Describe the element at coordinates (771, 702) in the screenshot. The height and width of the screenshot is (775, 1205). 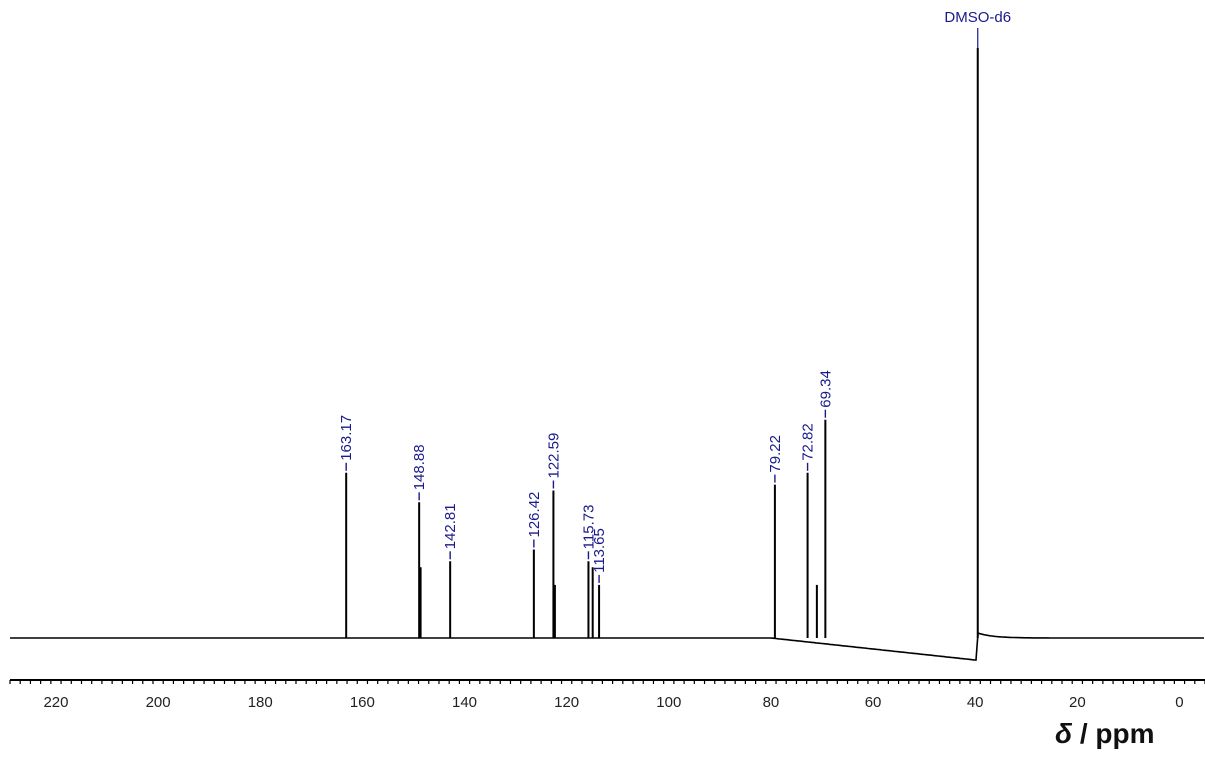
I see `x-tick-label: 80` at that location.